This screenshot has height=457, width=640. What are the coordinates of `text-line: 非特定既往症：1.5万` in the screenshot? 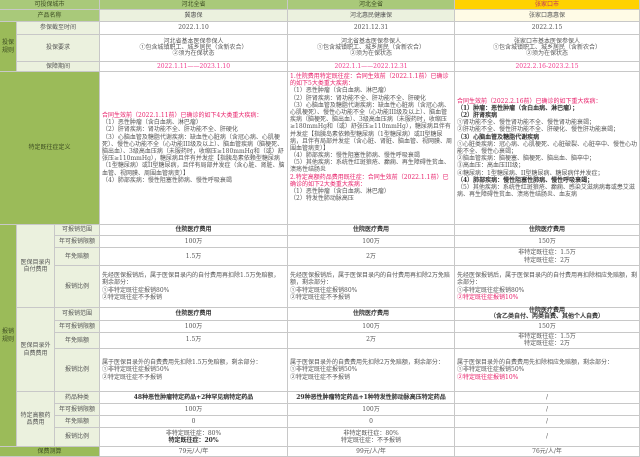 It's located at (547, 253).